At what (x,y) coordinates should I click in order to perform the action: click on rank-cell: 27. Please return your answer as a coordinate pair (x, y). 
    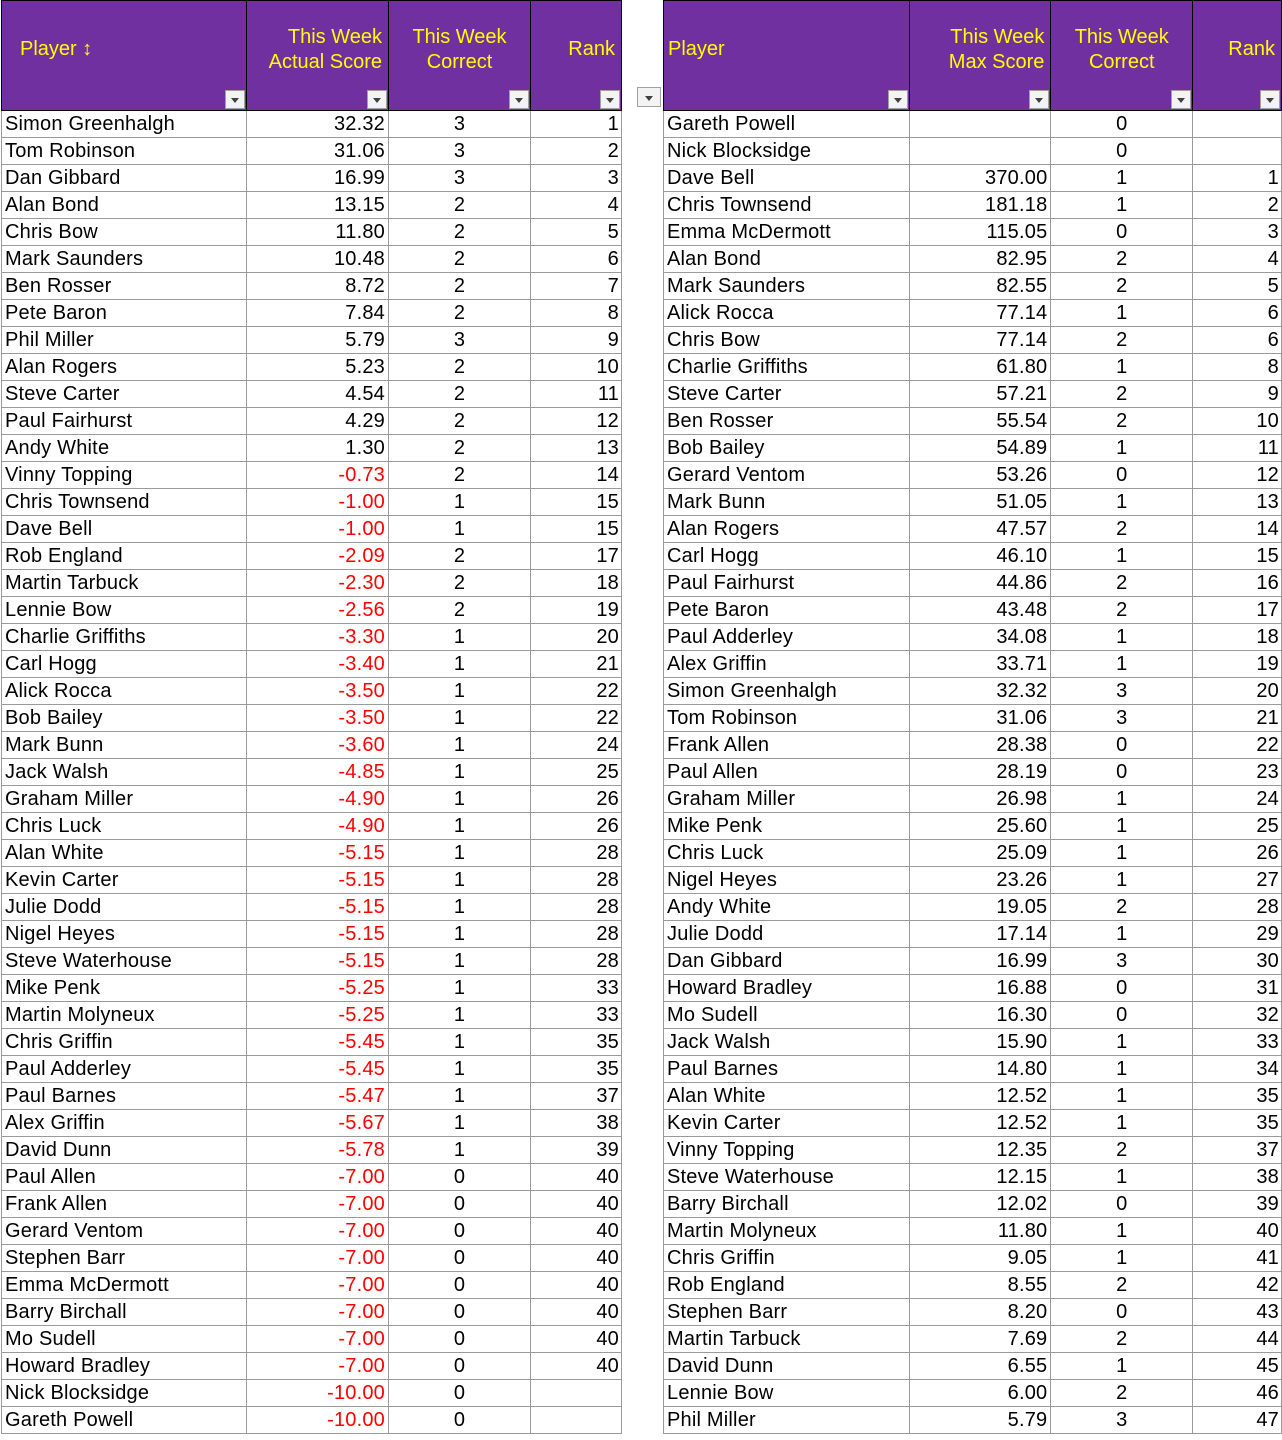
    Looking at the image, I should click on (1237, 880).